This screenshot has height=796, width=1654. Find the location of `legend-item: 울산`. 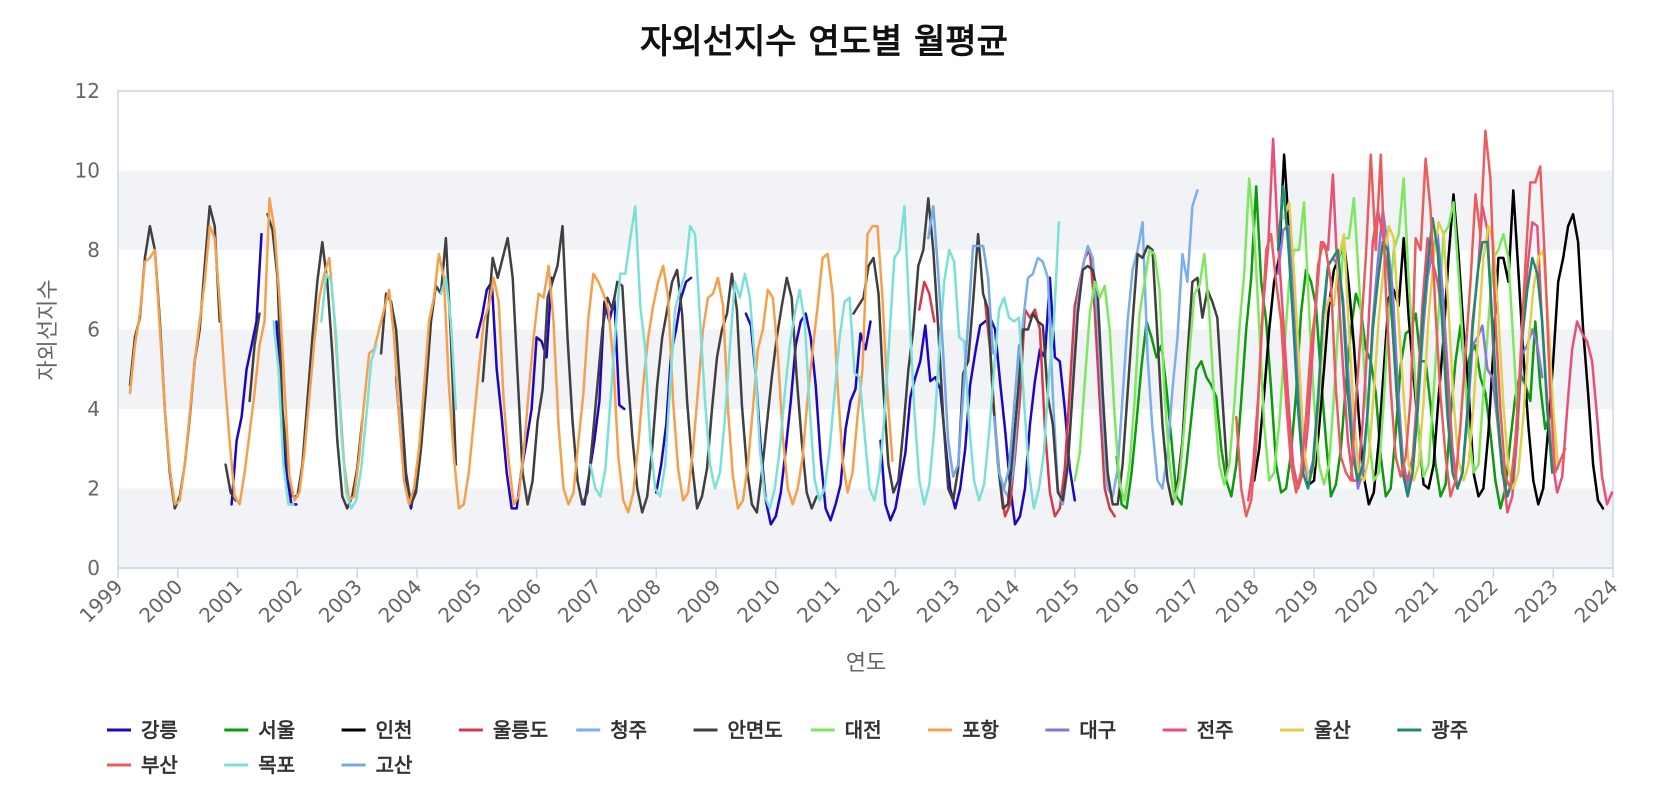

legend-item: 울산 is located at coordinates (1315, 730).